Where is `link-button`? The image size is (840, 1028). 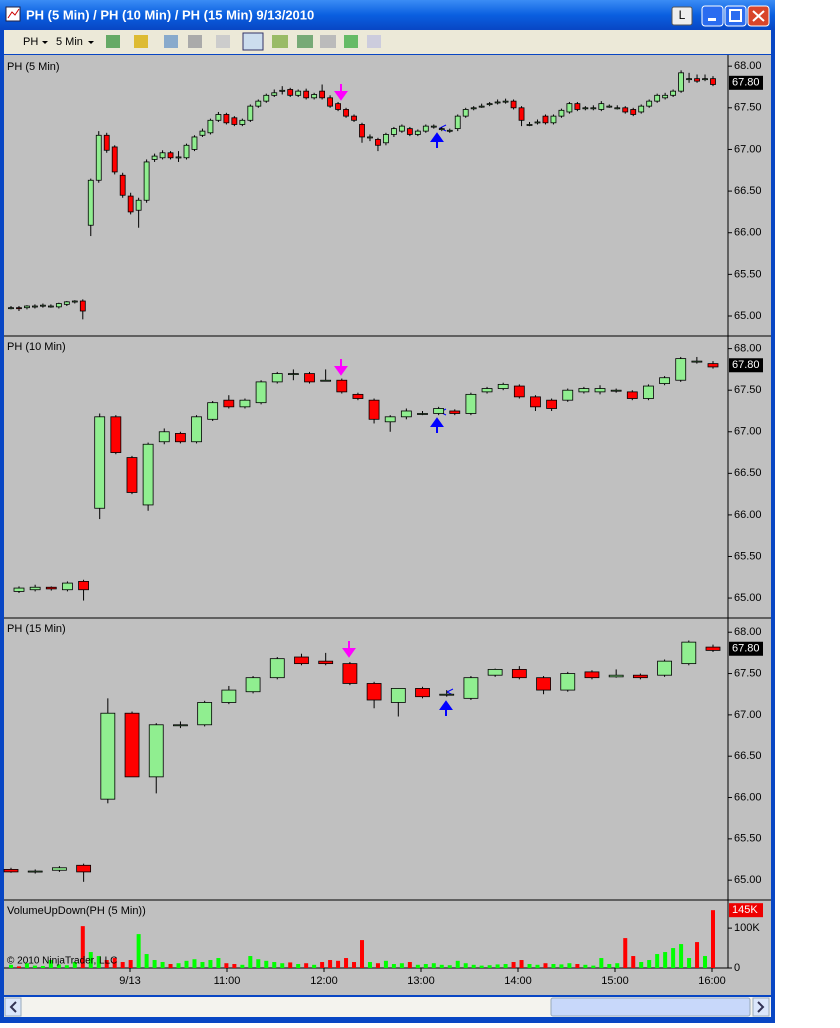
link-button is located at coordinates (682, 16).